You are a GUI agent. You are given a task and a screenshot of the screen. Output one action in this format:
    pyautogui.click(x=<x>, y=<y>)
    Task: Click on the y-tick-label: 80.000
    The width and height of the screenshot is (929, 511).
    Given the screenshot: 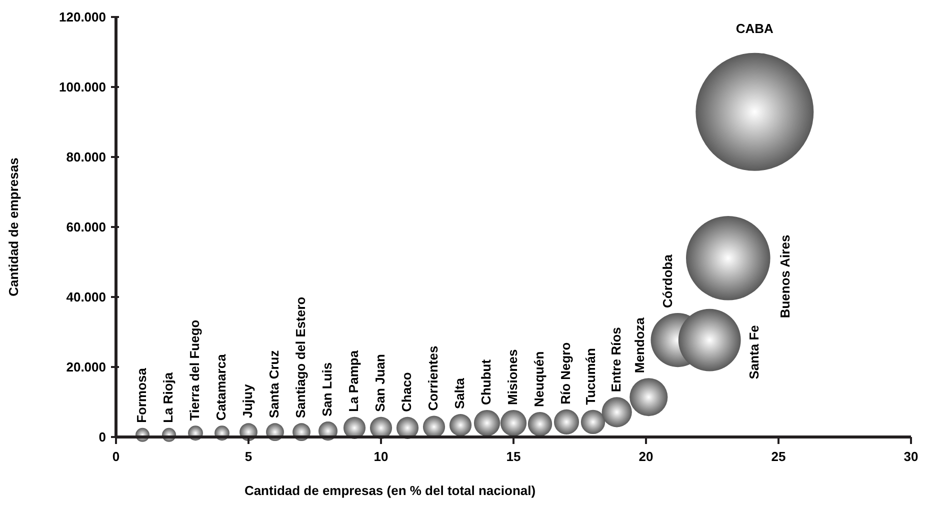 What is the action you would take?
    pyautogui.click(x=86, y=157)
    